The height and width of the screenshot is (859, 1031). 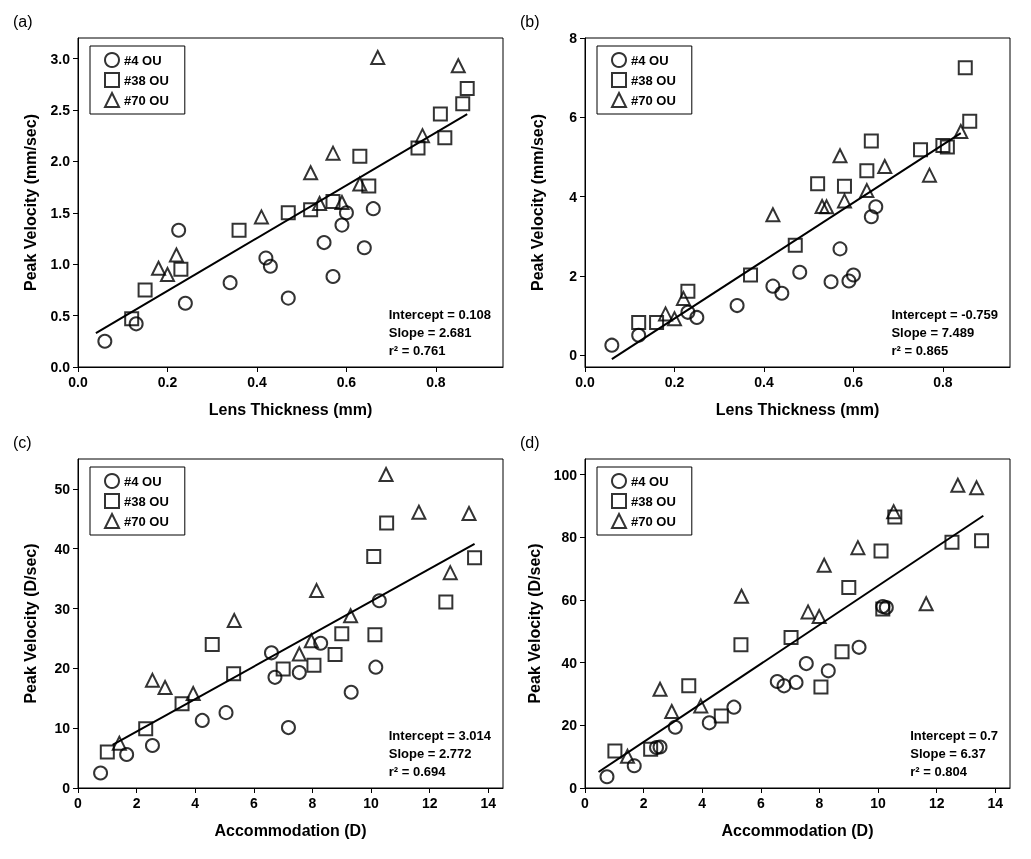 I want to click on y-tick-label: 4, so click(x=573, y=196).